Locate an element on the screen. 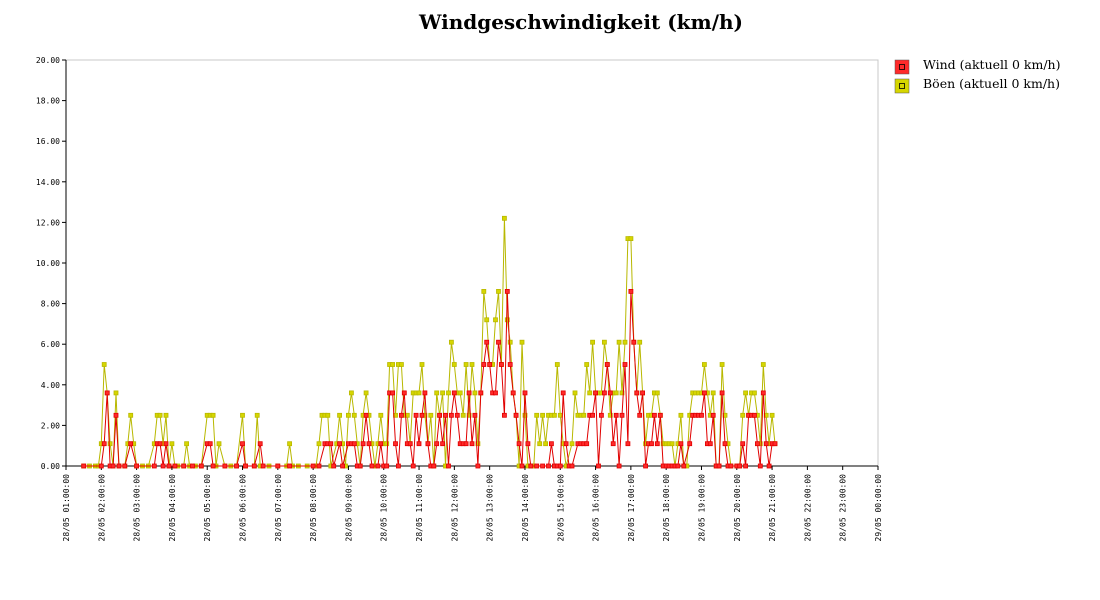 This screenshot has height=600, width=1100. legend-label: Wind (aktuell 0 km/h) is located at coordinates (992, 64).